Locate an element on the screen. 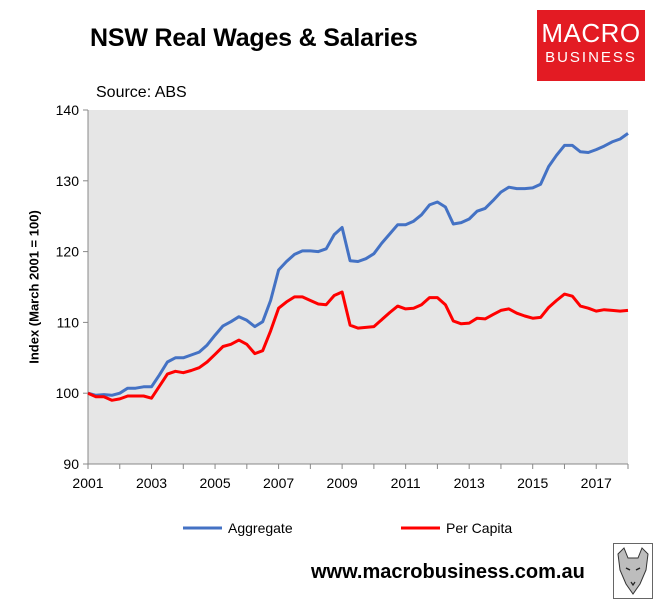 The height and width of the screenshot is (600, 660). legend-label-per-capita: Per Capita is located at coordinates (479, 528).